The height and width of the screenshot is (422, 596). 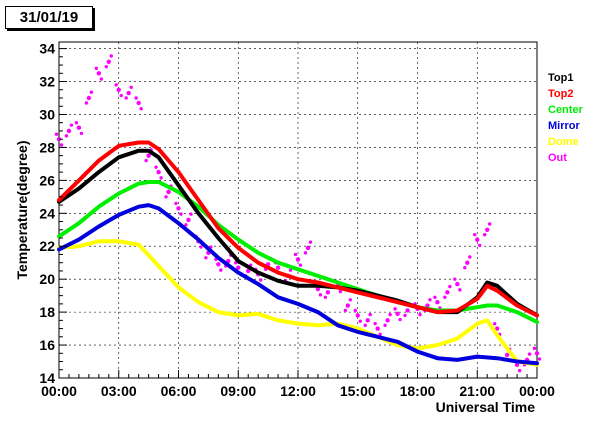 I want to click on legend-entry-mirror: Mirror, so click(x=564, y=126).